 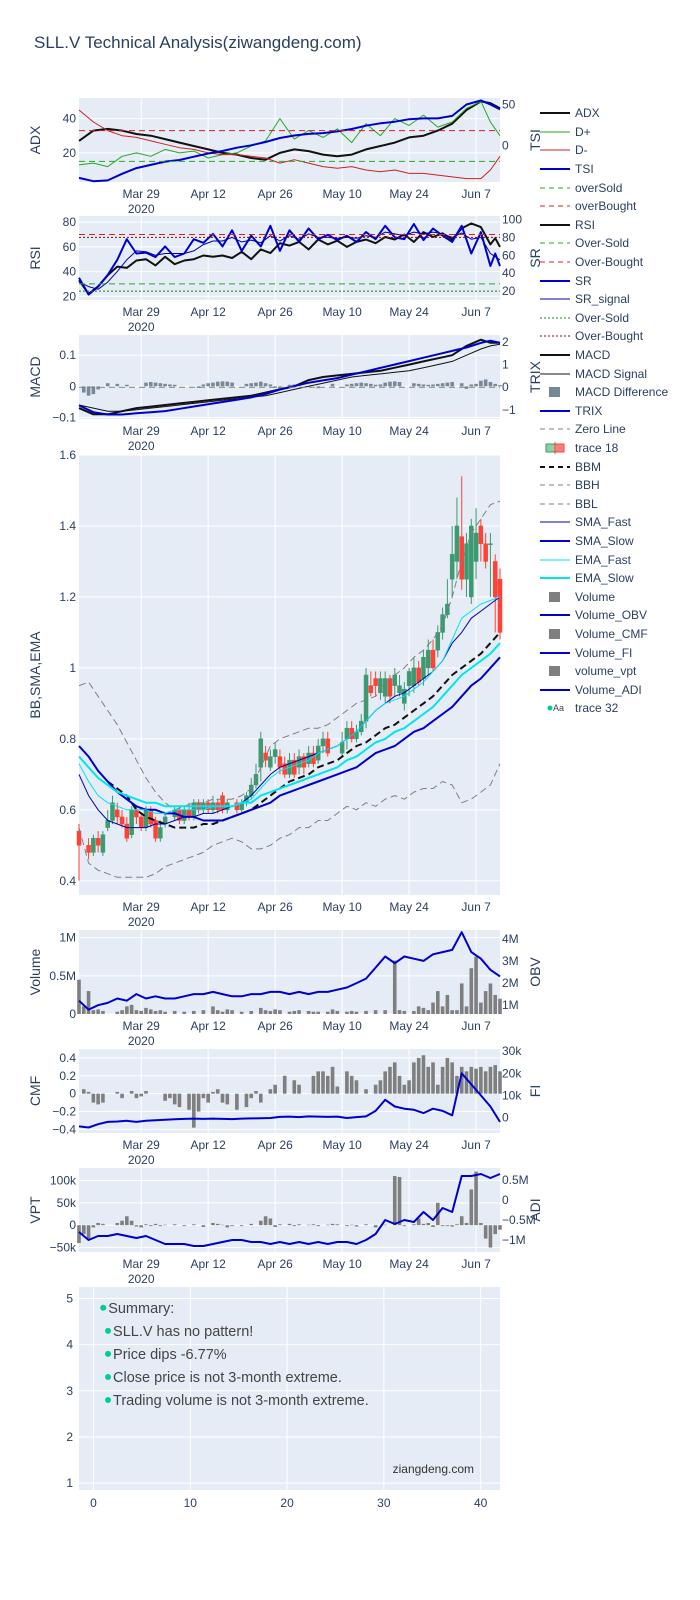 What do you see at coordinates (208, 907) in the screenshot?
I see `x-tick-label: Apr 12` at bounding box center [208, 907].